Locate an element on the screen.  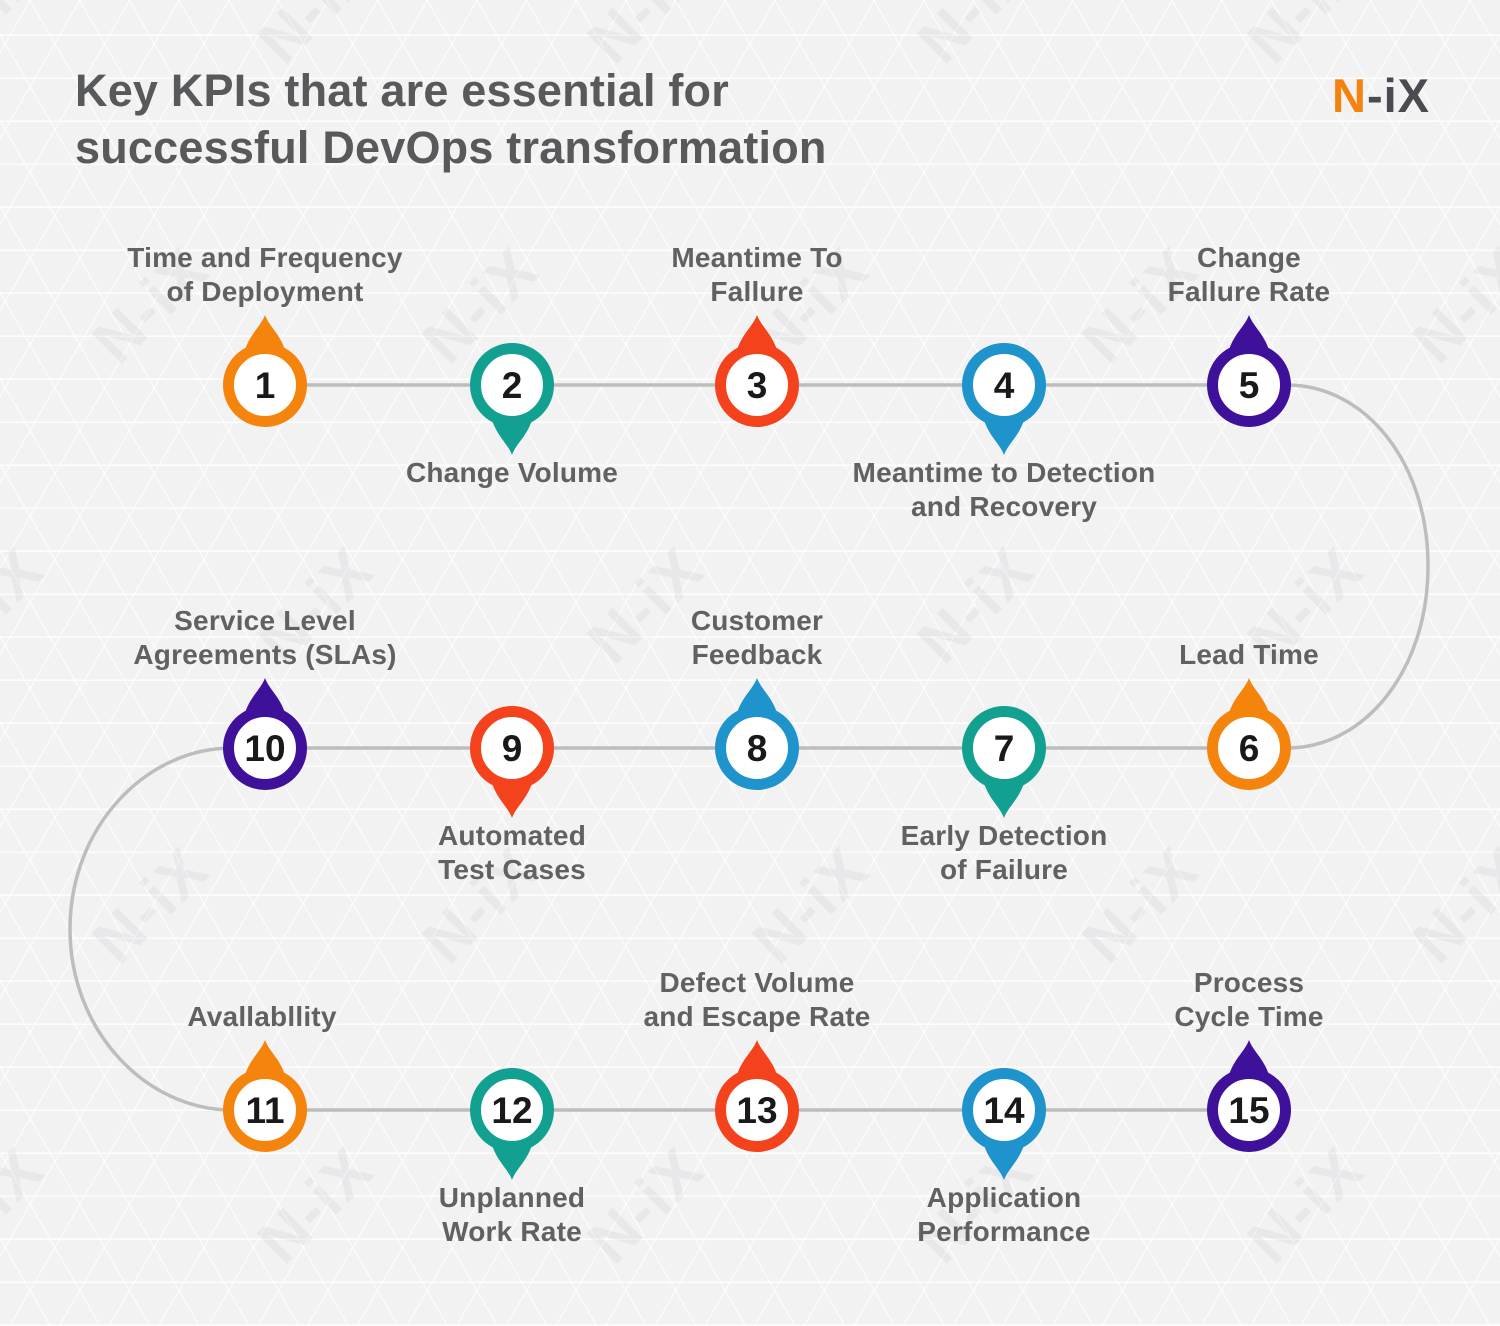
pin-circle: 9 is located at coordinates (512, 748).